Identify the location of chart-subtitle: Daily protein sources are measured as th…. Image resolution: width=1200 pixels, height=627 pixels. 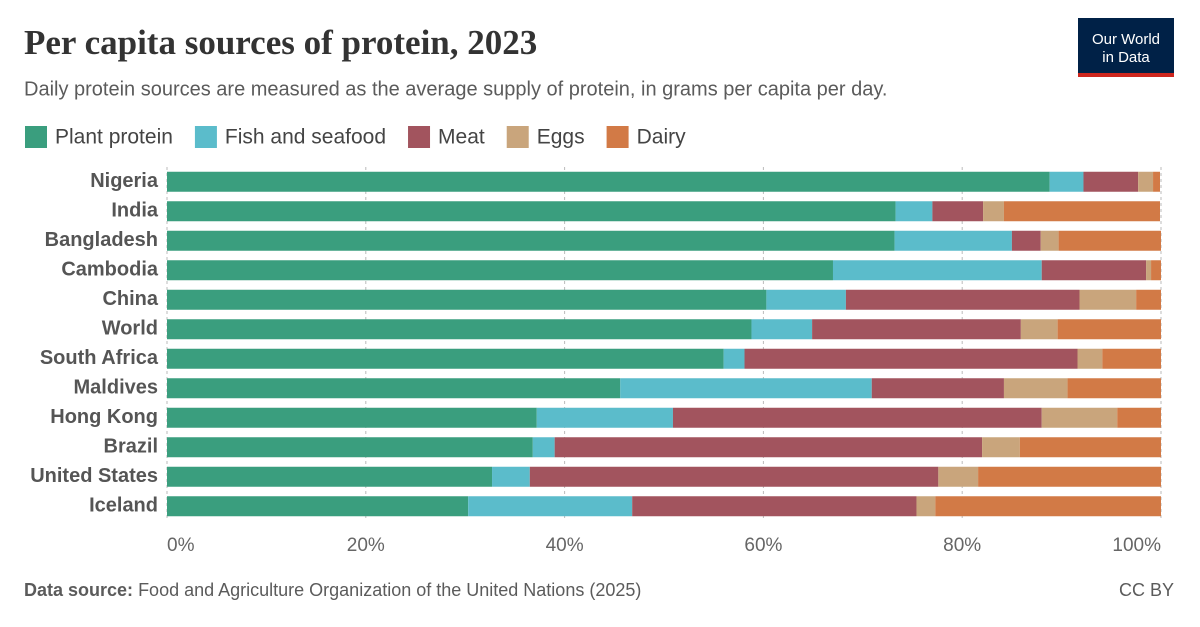
(455, 89).